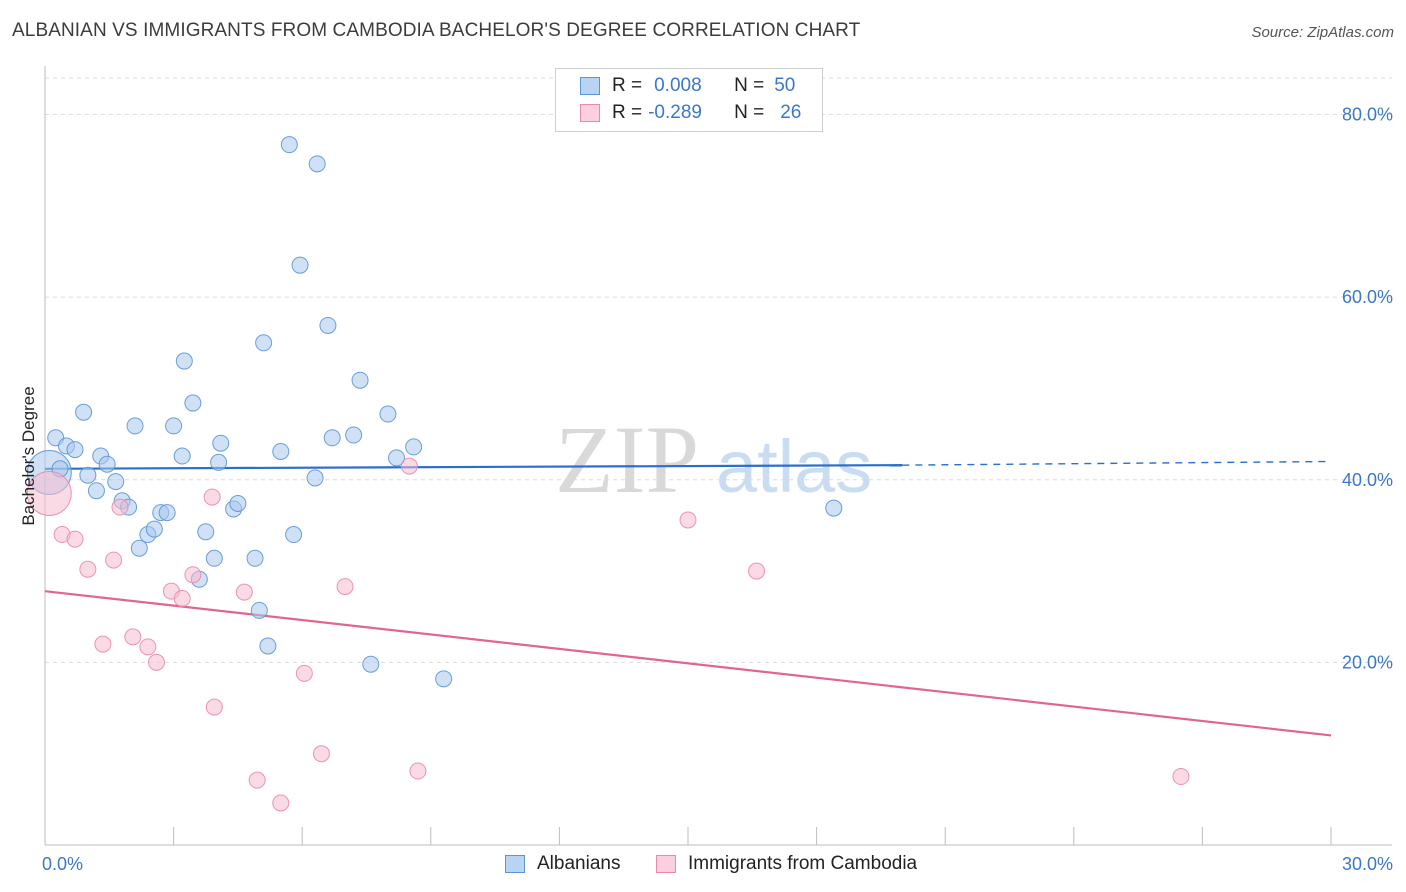 The image size is (1406, 892). I want to click on n-value: 50, so click(785, 85).